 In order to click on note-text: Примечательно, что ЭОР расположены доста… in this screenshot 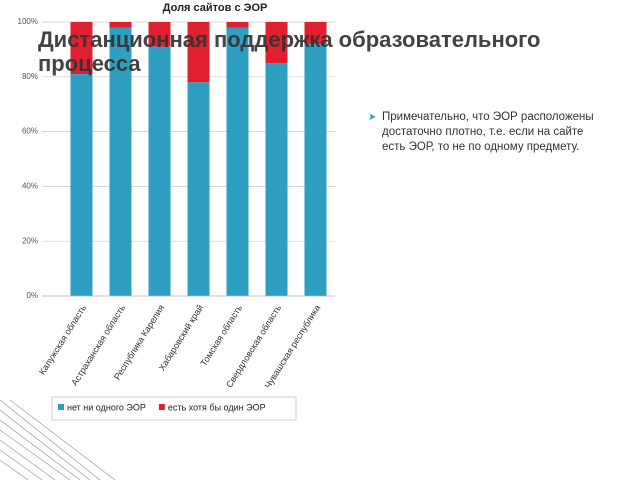, I will do `click(488, 132)`.